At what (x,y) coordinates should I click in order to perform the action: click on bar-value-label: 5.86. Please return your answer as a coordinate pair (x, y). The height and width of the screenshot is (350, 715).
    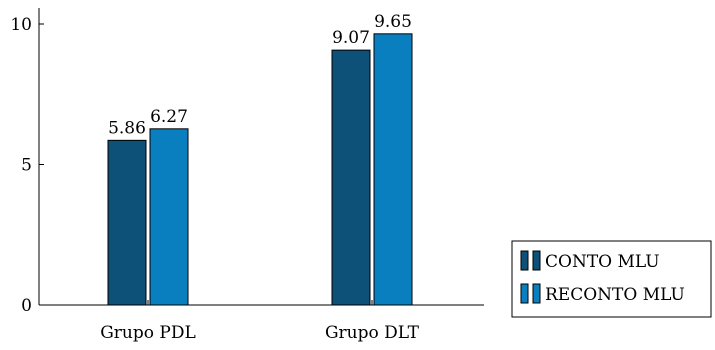
    Looking at the image, I should click on (127, 128).